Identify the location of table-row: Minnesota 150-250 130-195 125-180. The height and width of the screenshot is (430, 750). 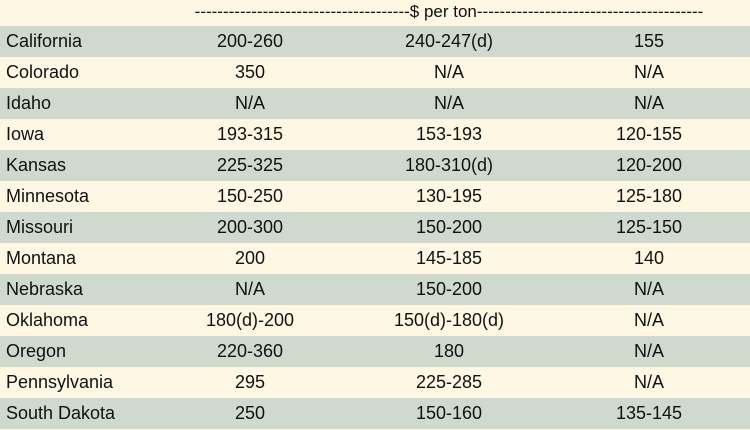
(375, 196).